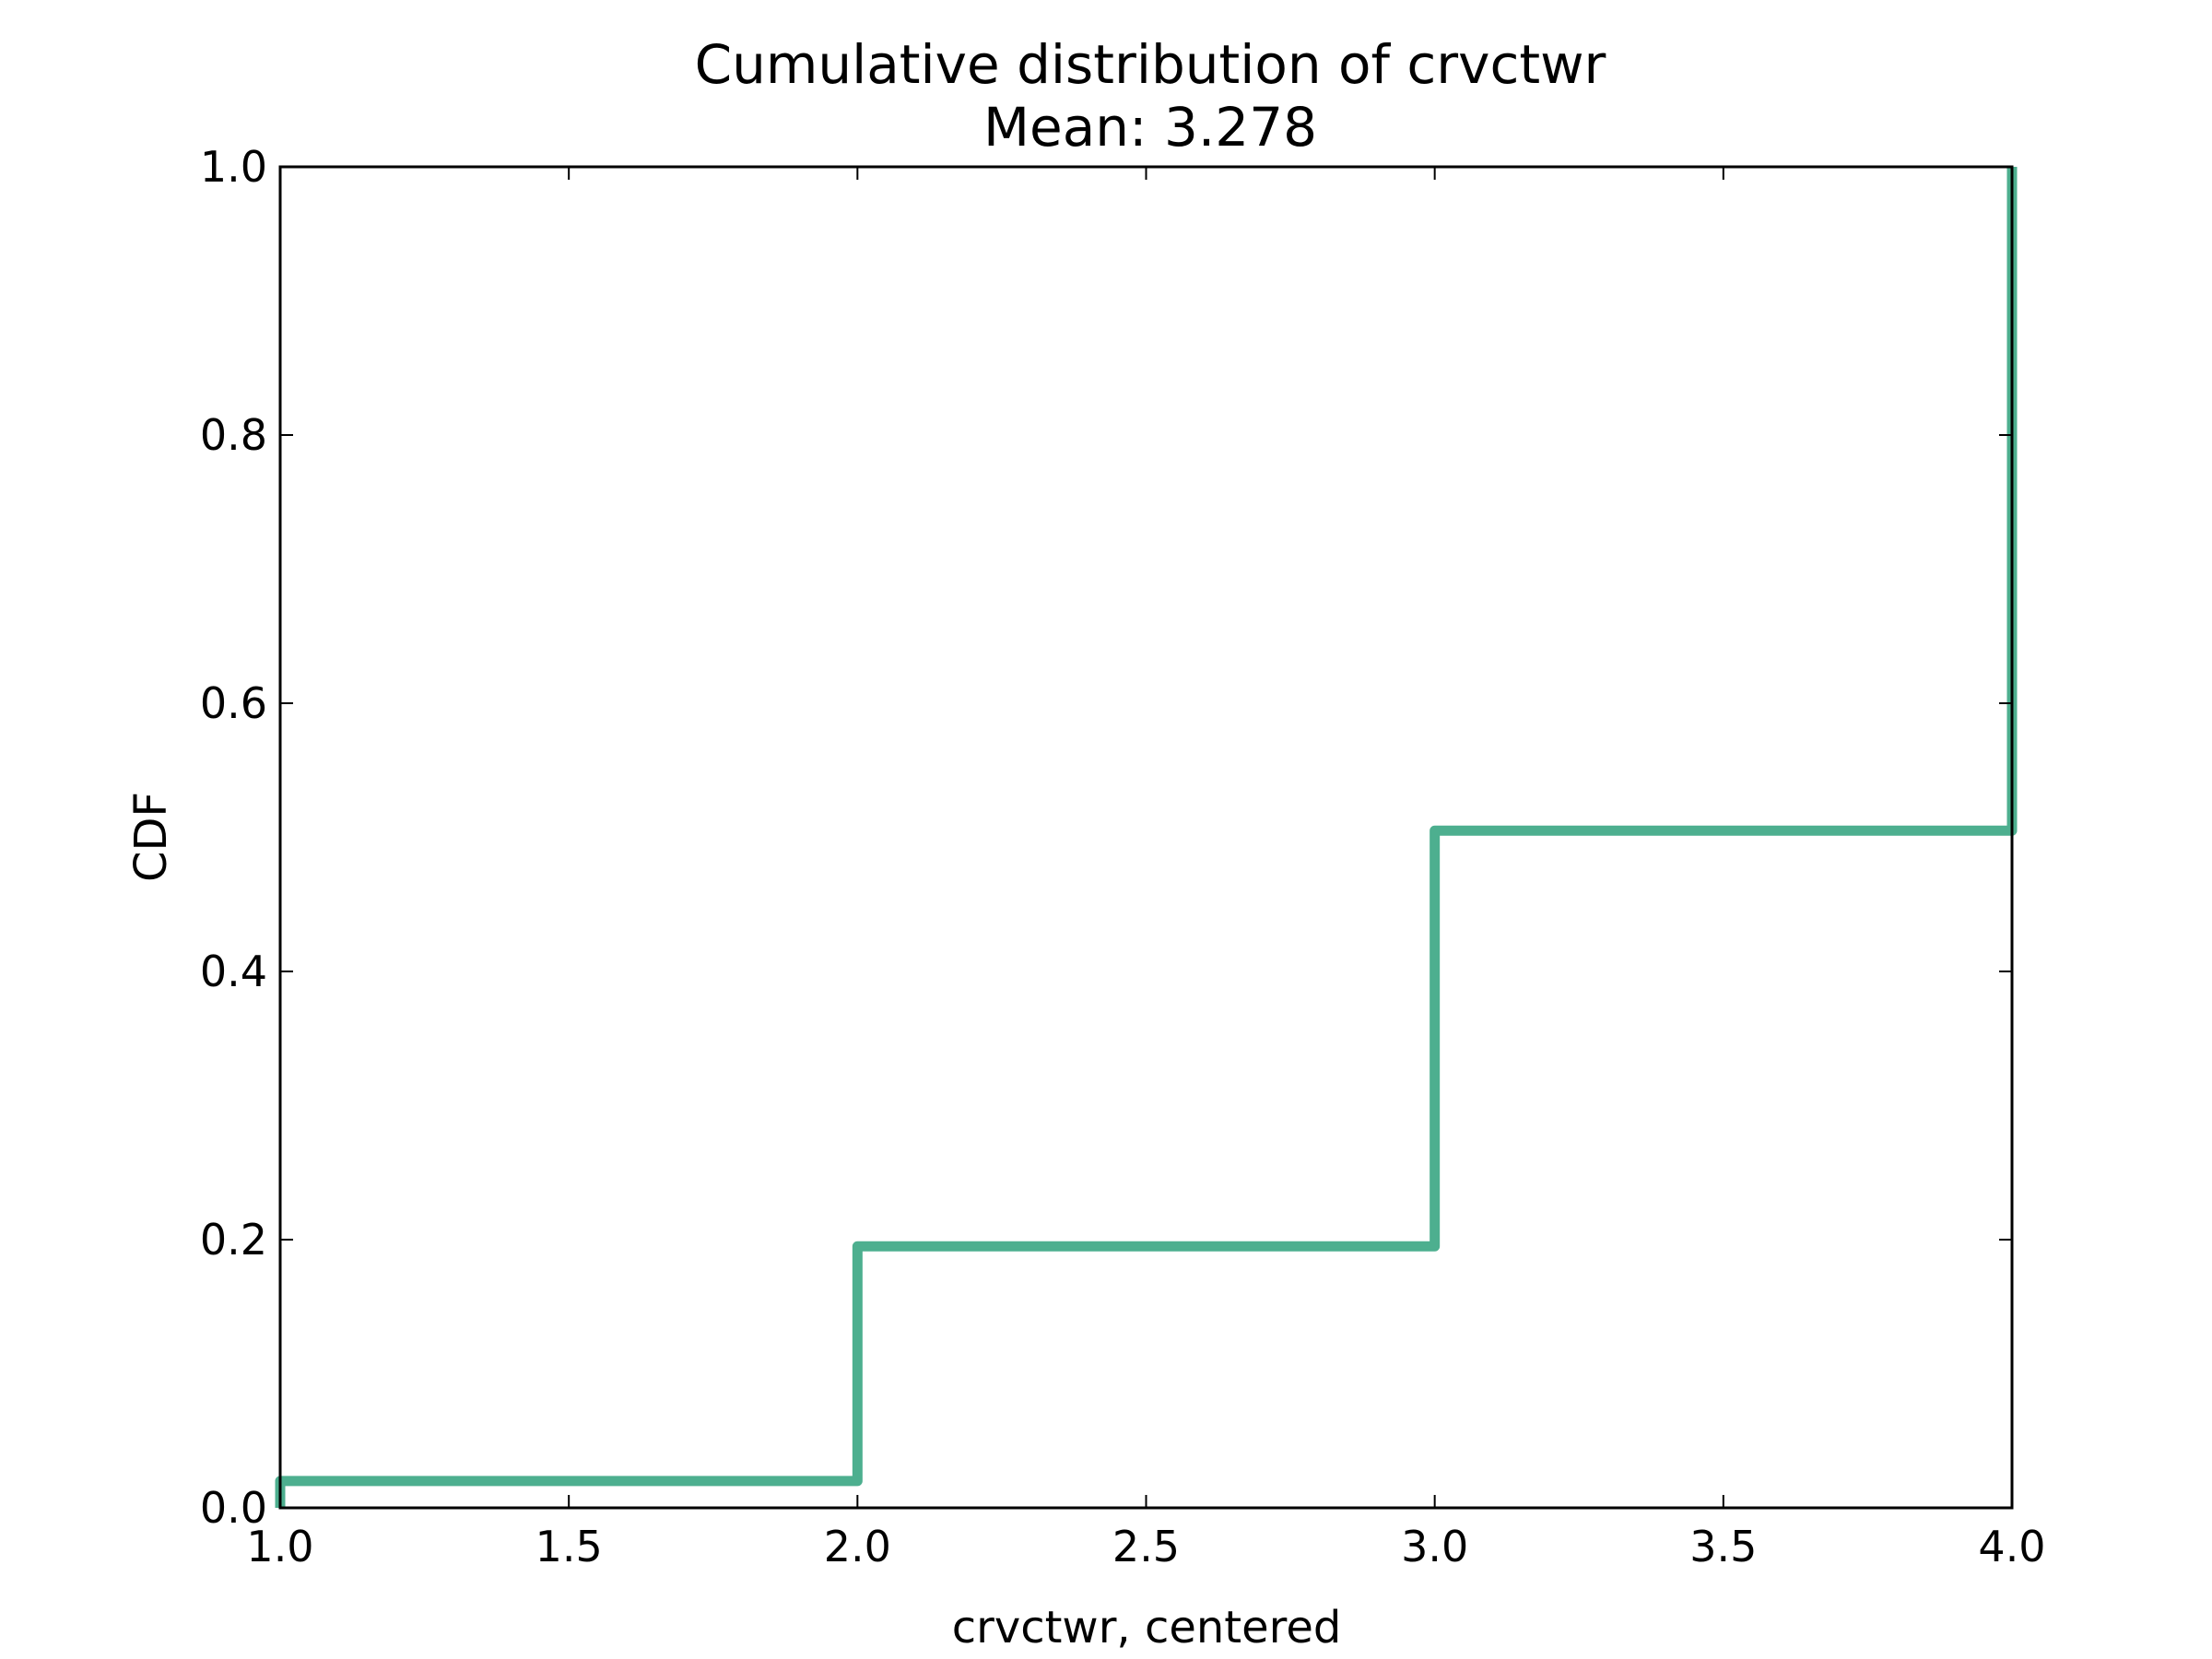  I want to click on y-tick-label: 0.0, so click(233, 1508).